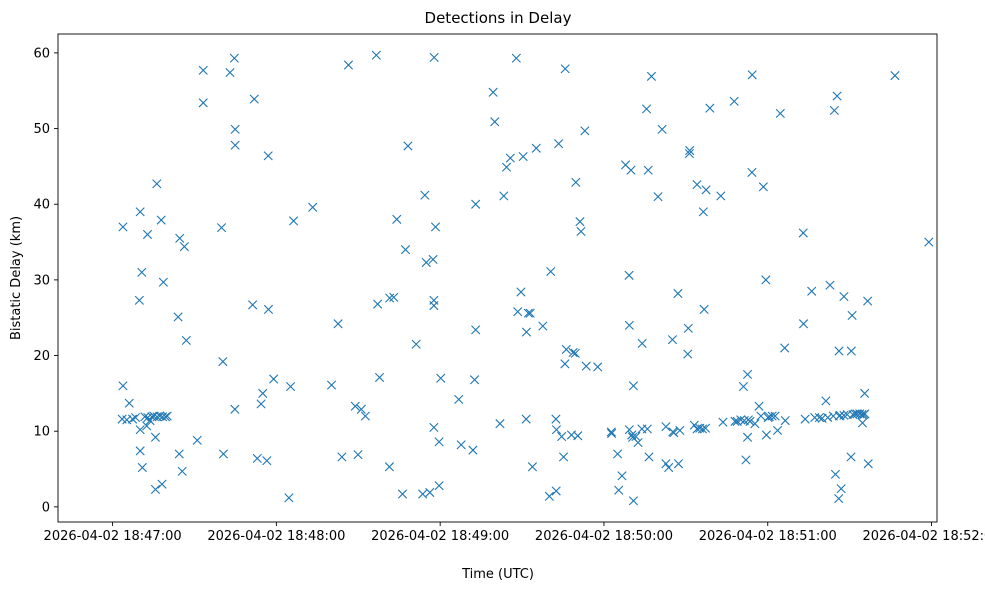 Image resolution: width=985 pixels, height=590 pixels. Describe the element at coordinates (41, 53) in the screenshot. I see `y-tick-label: 60` at that location.